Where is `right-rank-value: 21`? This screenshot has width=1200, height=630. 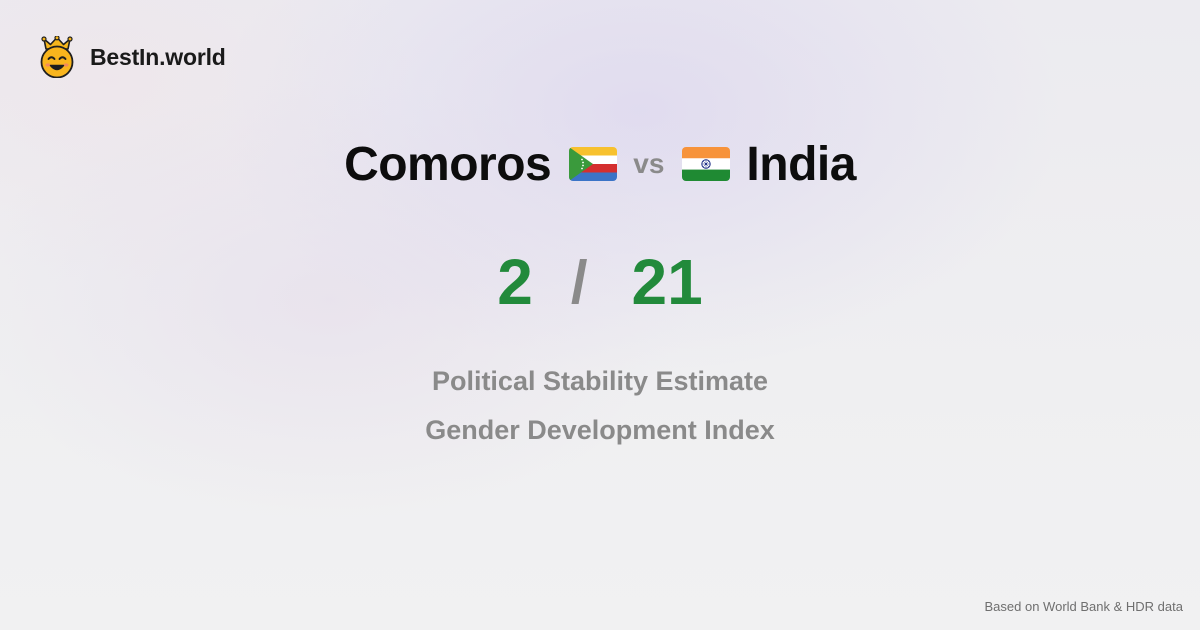
right-rank-value: 21 is located at coordinates (667, 282).